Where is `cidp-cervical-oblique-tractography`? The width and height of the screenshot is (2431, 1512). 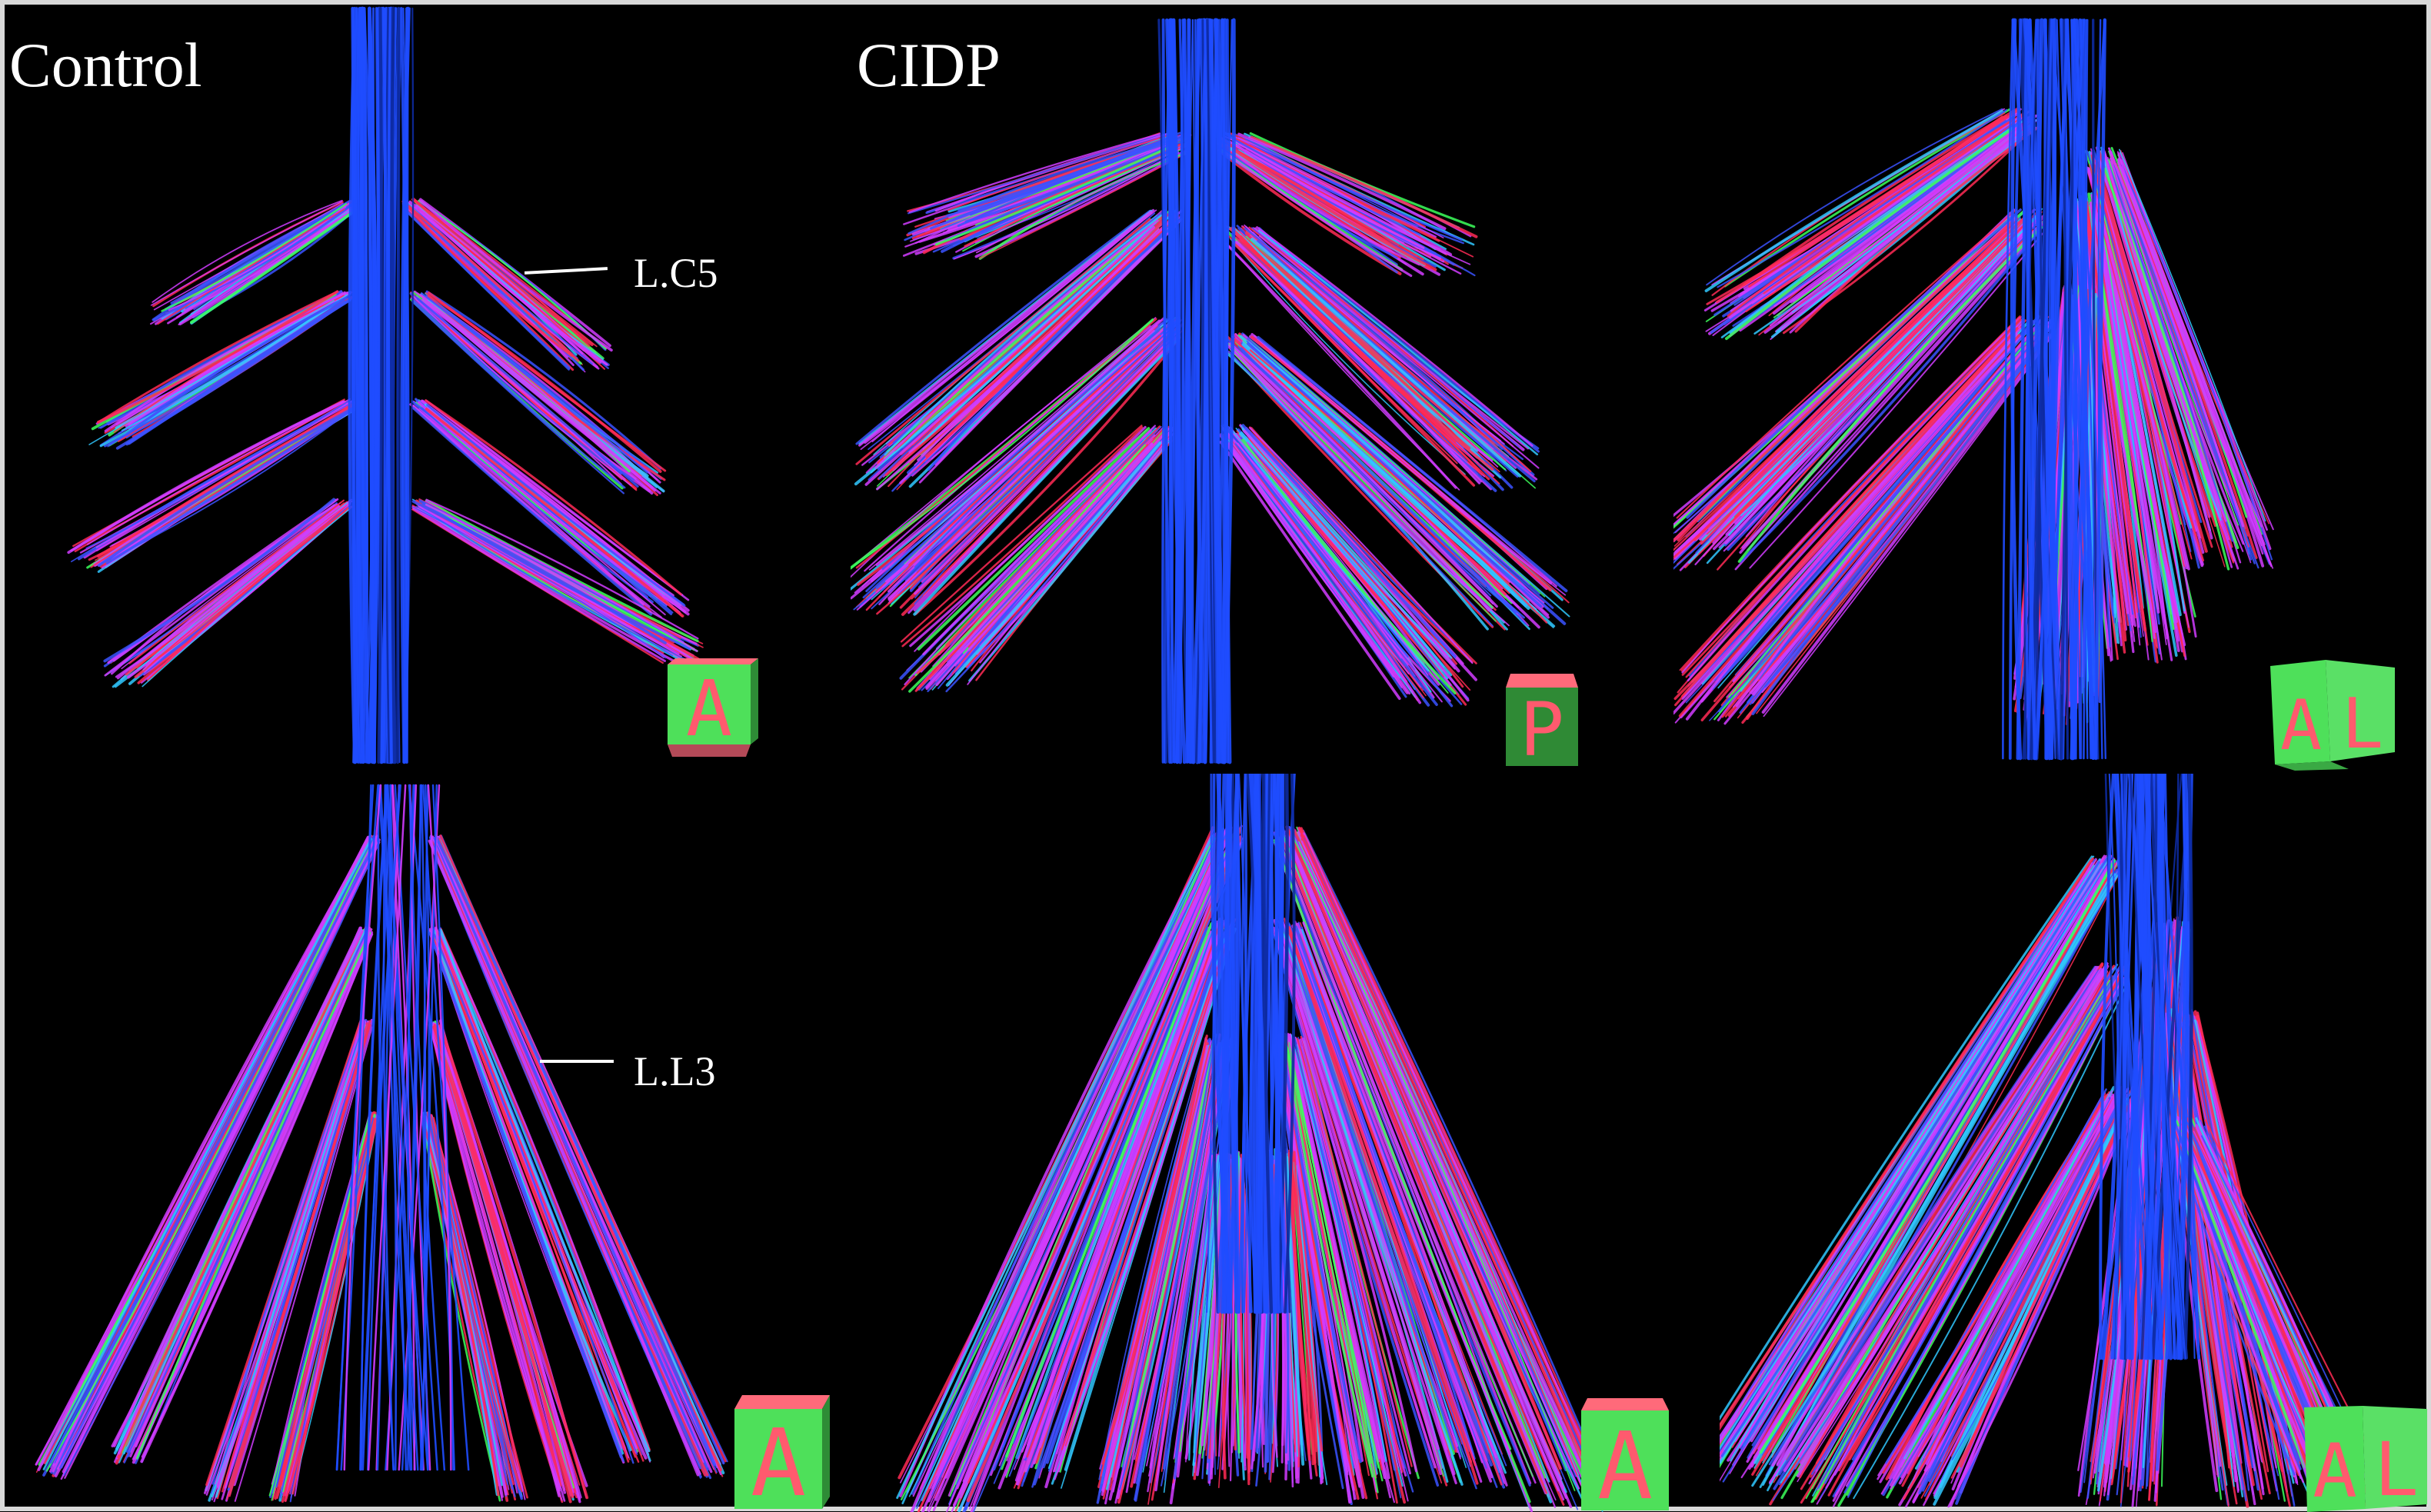 cidp-cervical-oblique-tractography is located at coordinates (1973, 389).